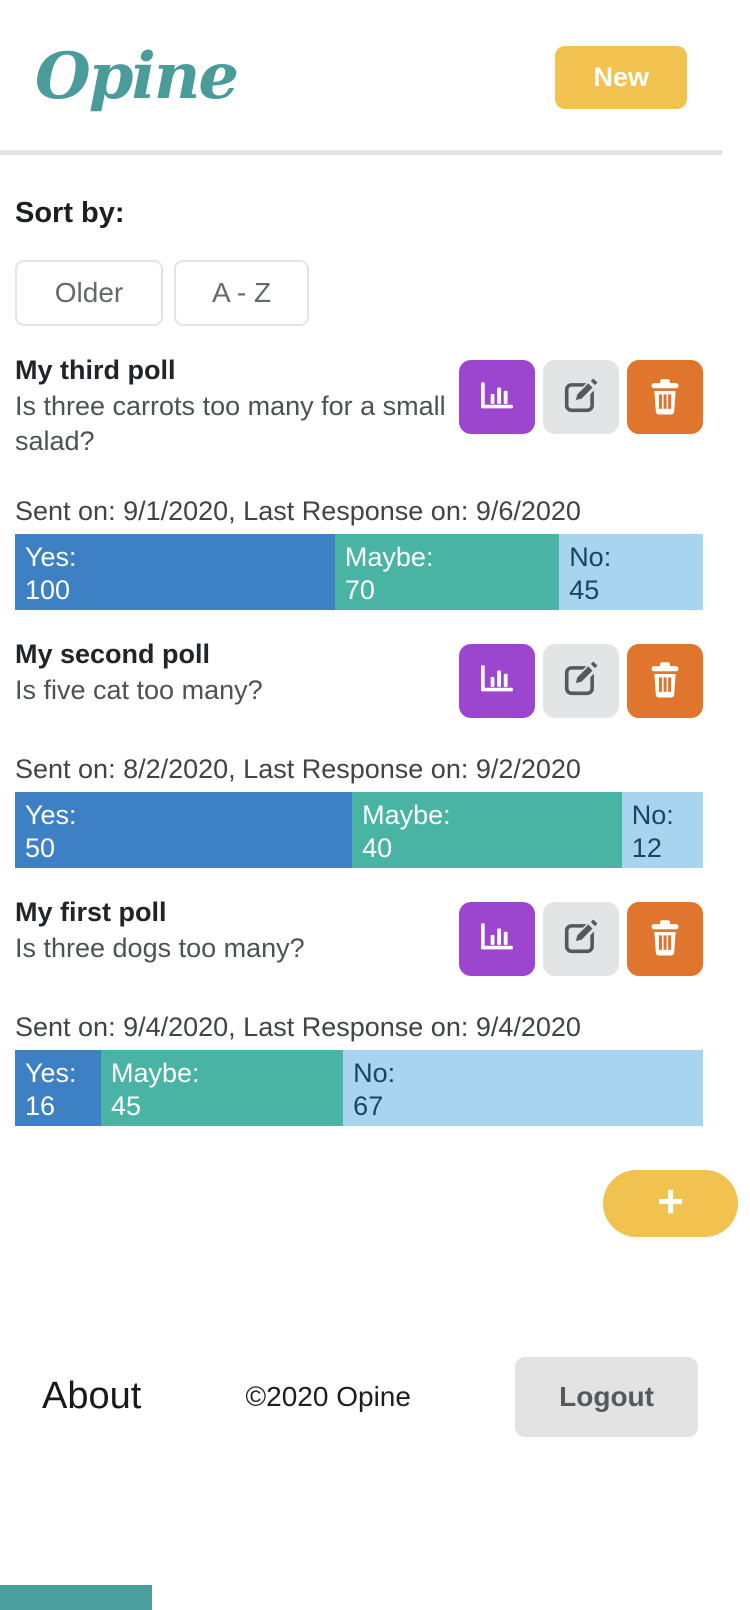 This screenshot has width=750, height=1610. I want to click on result-segment-no: No: 45, so click(631, 571).